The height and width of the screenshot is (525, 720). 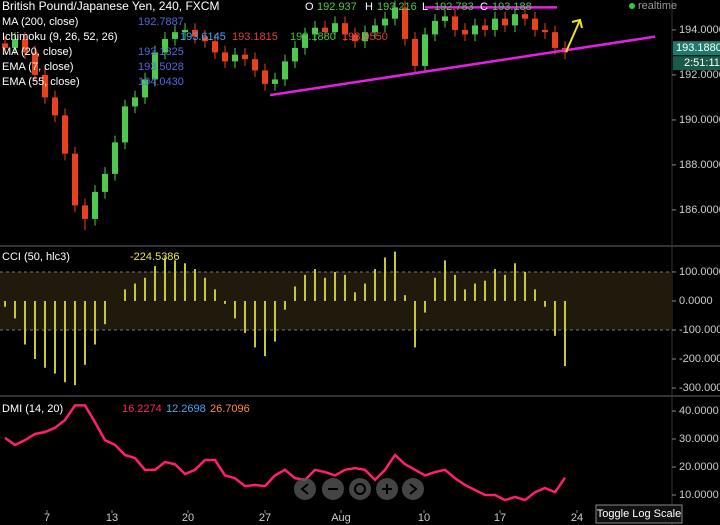 I want to click on indicator-name: EMA (7, close), so click(x=38, y=67).